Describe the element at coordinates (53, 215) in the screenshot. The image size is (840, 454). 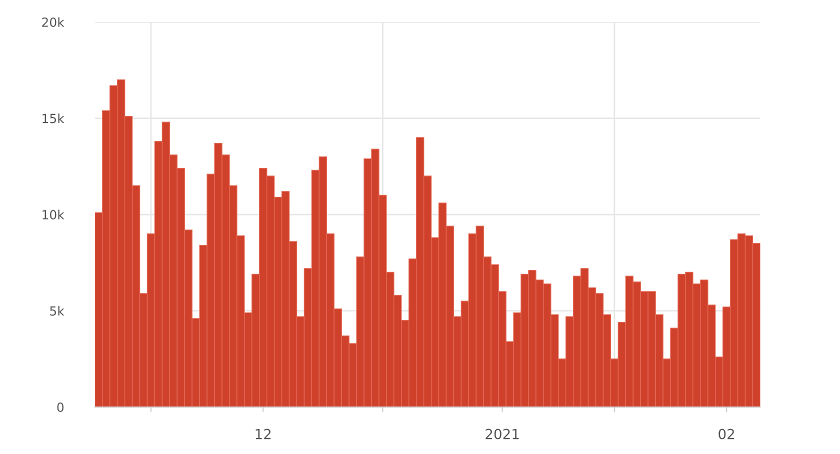
I see `y-tick-label: 10k` at that location.